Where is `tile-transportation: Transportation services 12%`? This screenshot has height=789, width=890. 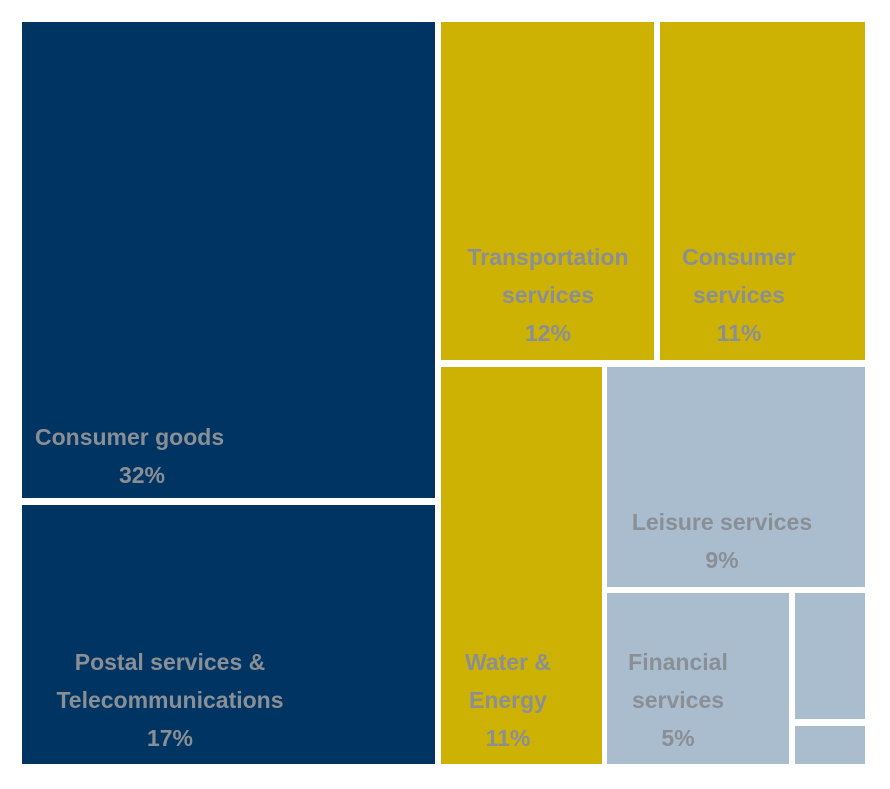
tile-transportation: Transportation services 12% is located at coordinates (547, 191).